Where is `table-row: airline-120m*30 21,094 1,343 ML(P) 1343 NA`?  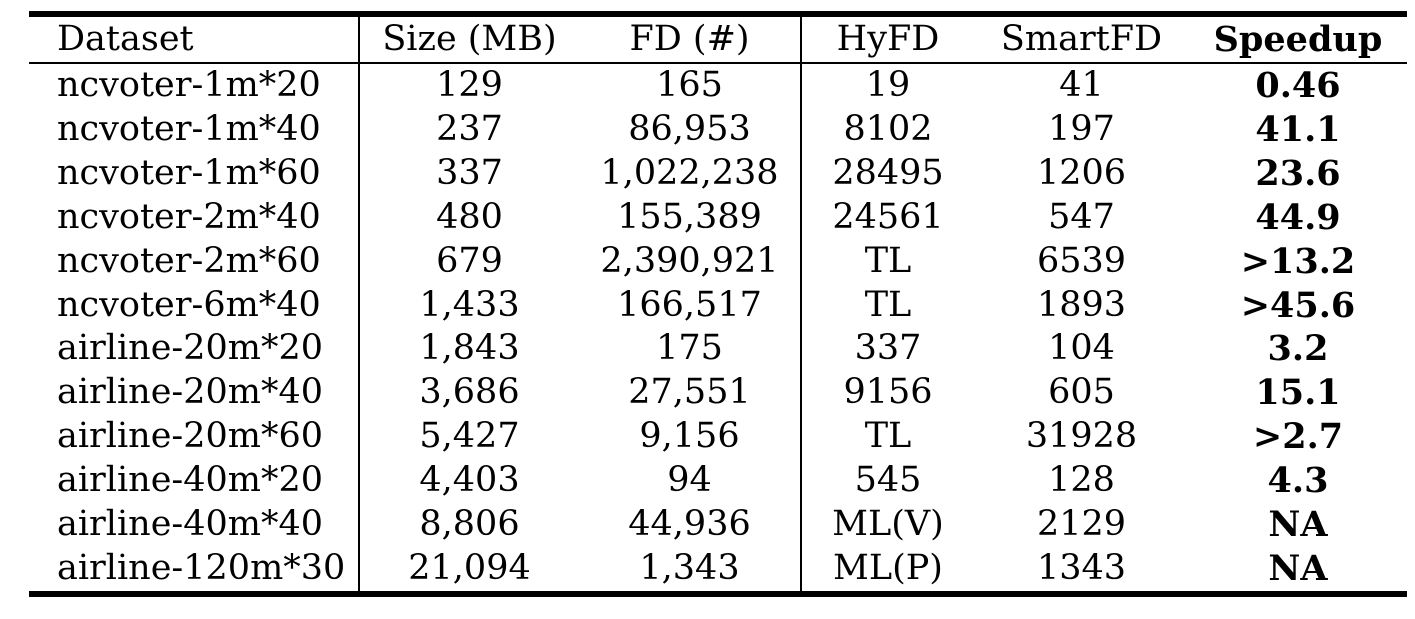
table-row: airline-120m*30 21,094 1,343 ML(P) 1343 NA is located at coordinates (718, 568).